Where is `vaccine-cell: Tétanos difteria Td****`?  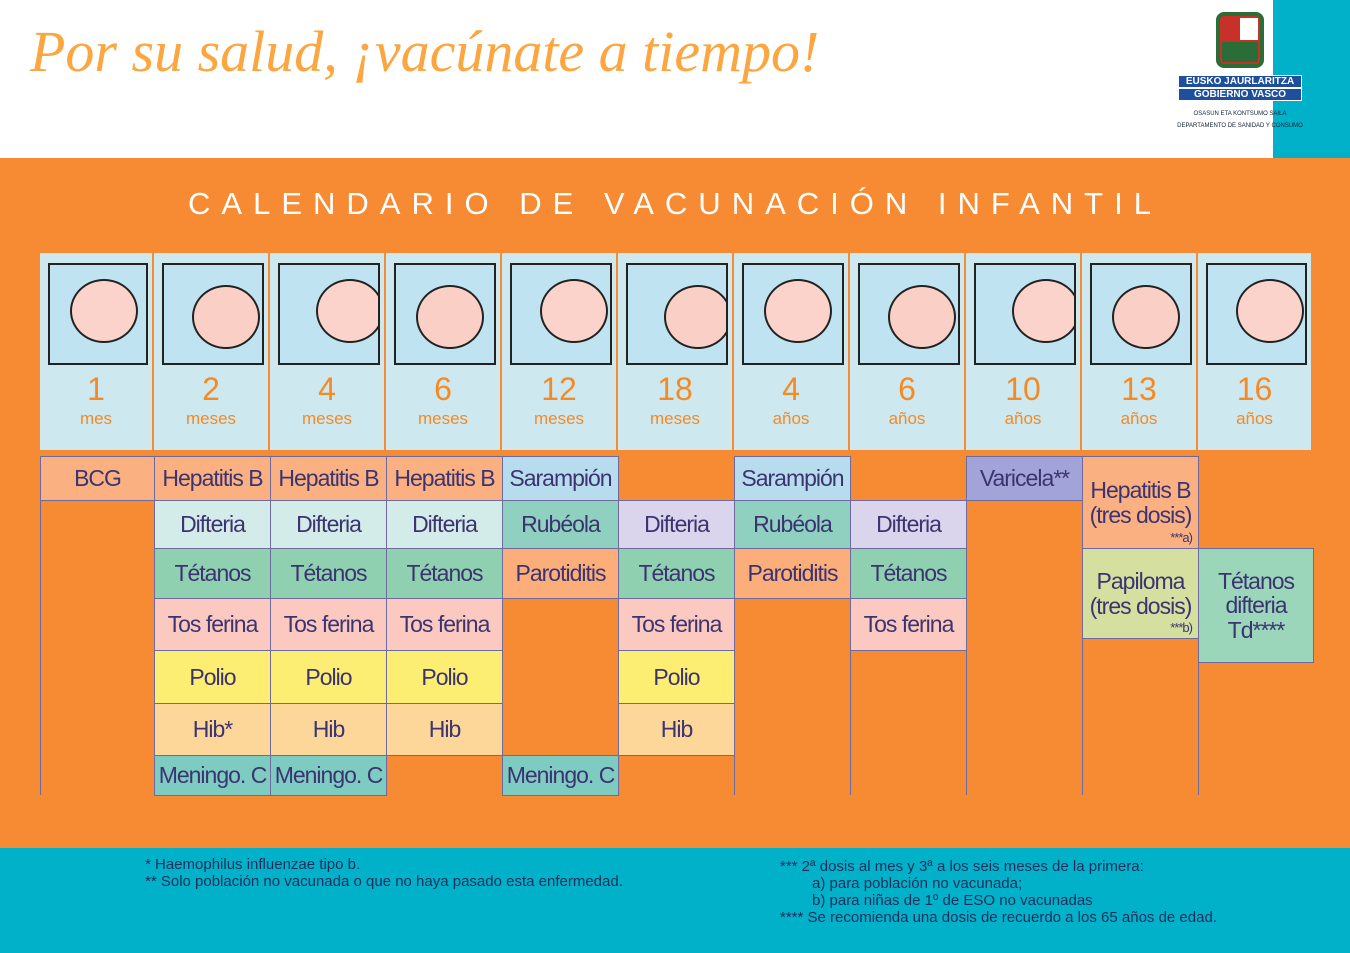 vaccine-cell: Tétanos difteria Td**** is located at coordinates (1256, 605).